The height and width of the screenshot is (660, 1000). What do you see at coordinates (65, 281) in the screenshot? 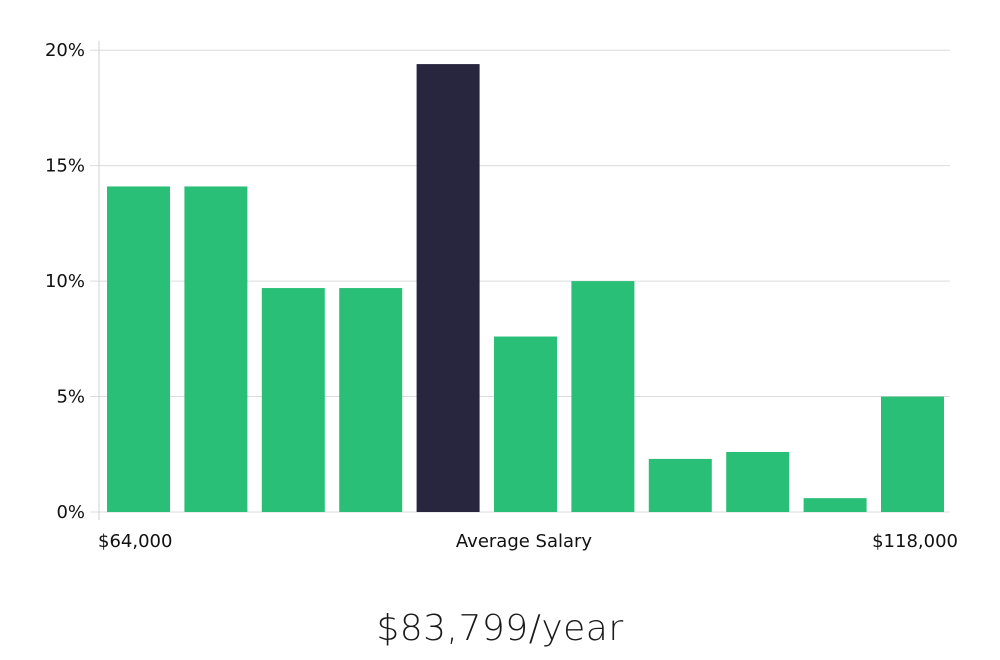
I see `y-tick-label: 10%` at bounding box center [65, 281].